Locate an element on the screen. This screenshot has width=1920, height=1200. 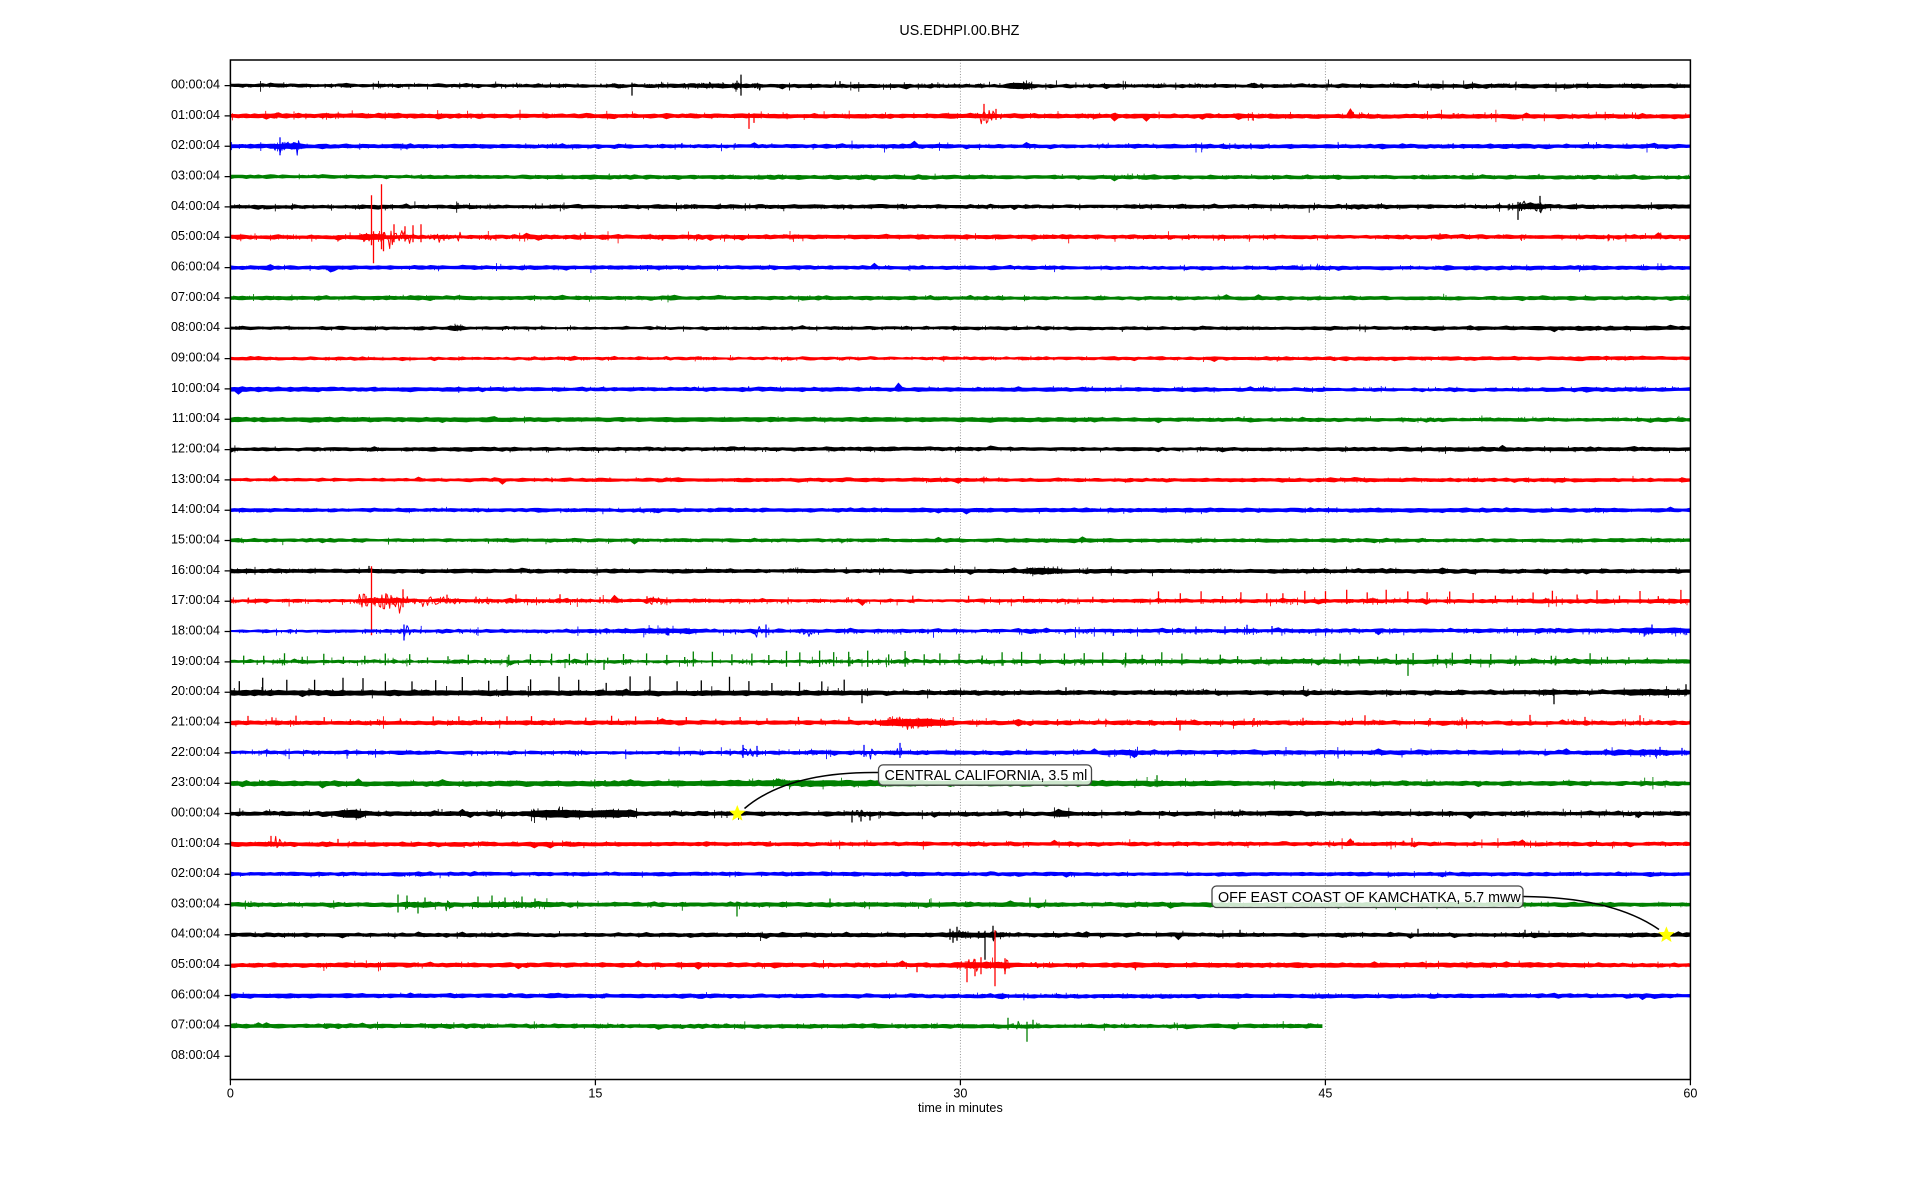
svg-text:OFF EAST COAST OF KAMCHATKA, 5: OFF EAST COAST OF KAMCHATKA, 5.7 mww is located at coordinates (1369, 898).